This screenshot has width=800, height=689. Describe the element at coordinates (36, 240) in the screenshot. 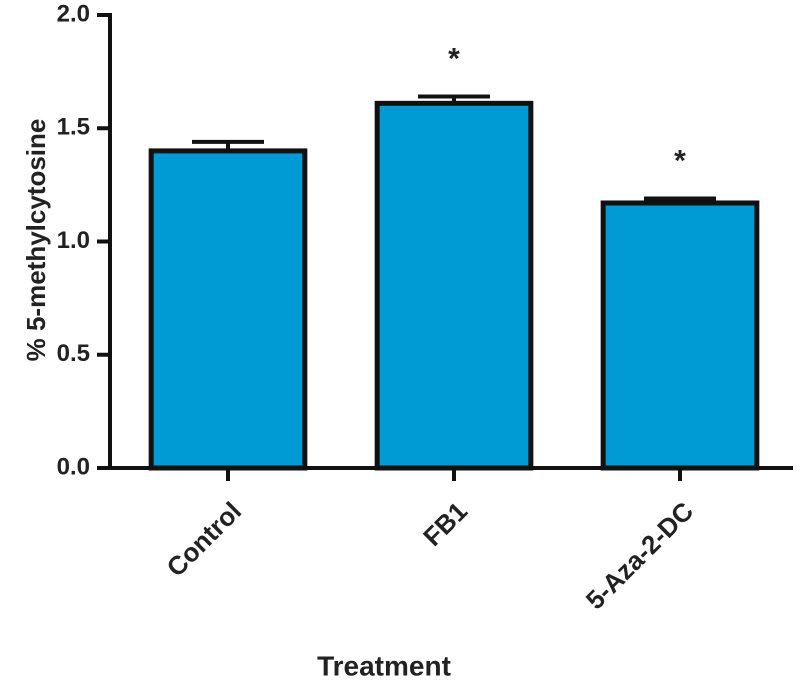

I see `y-axis-label: % 5-methylcytosine` at that location.